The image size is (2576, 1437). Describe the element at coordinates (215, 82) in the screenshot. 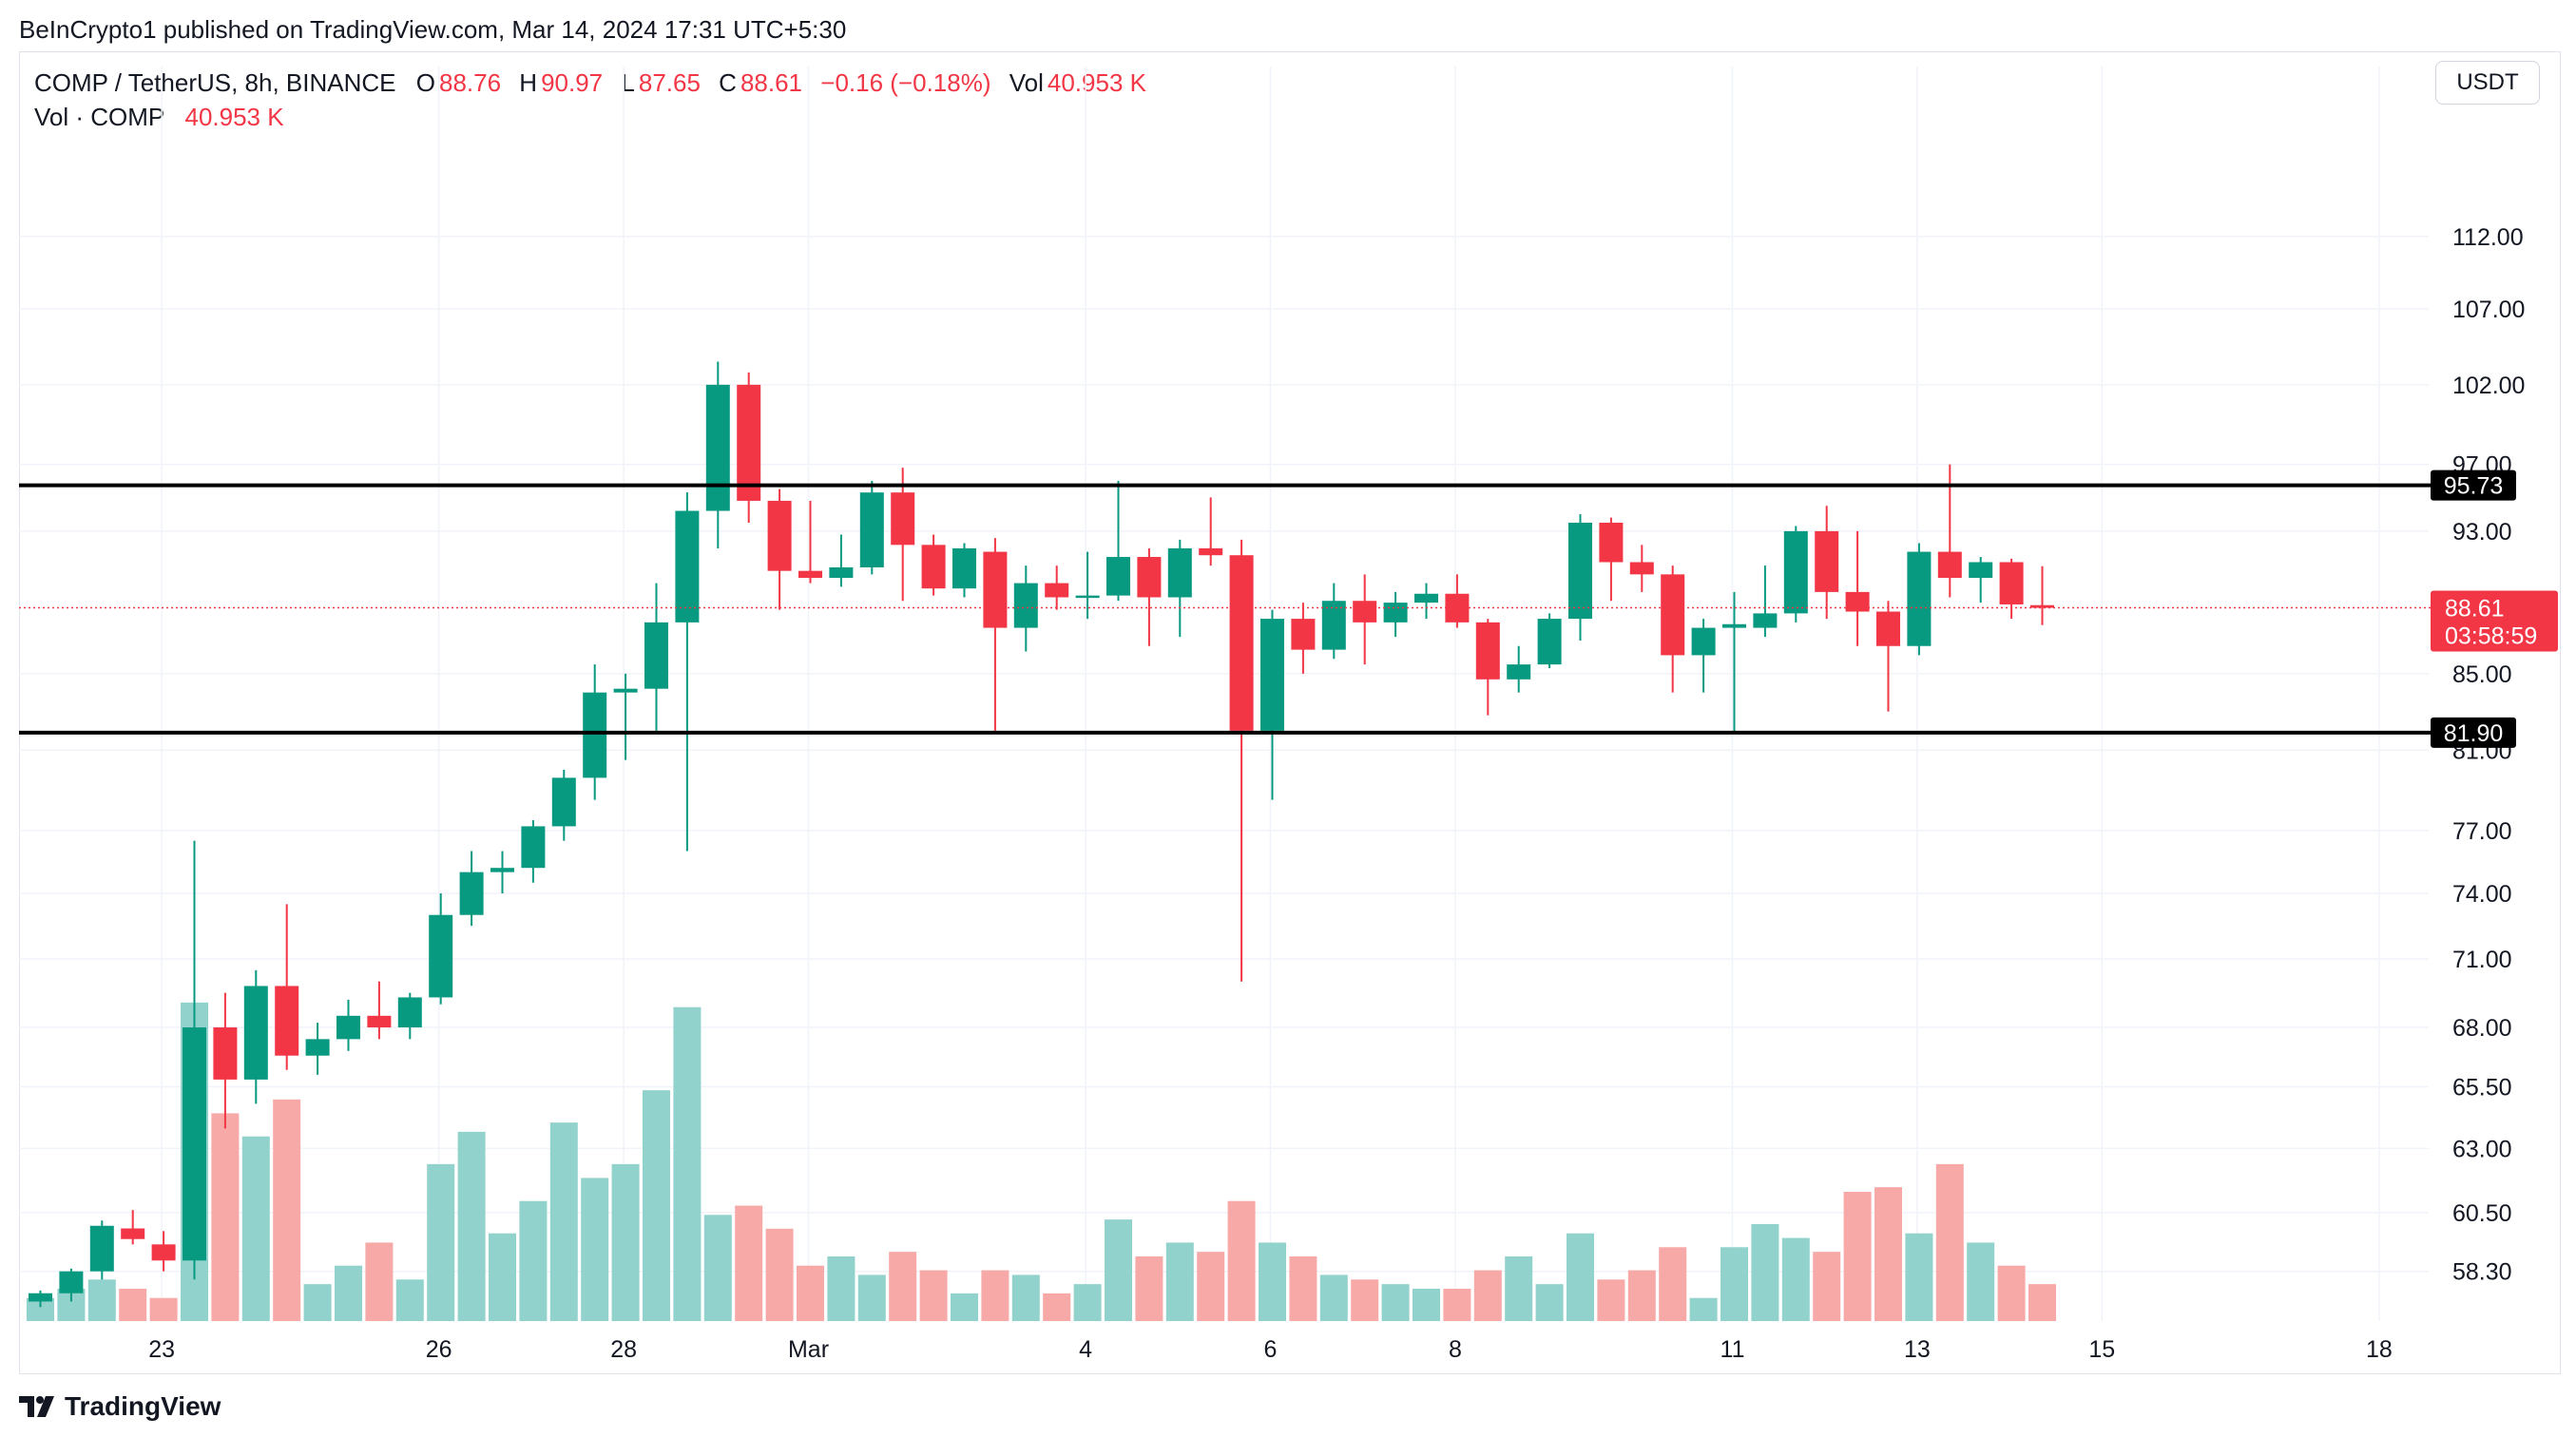

I see `symbol-title: COMP / TetherUS, 8h, BINANCE` at that location.